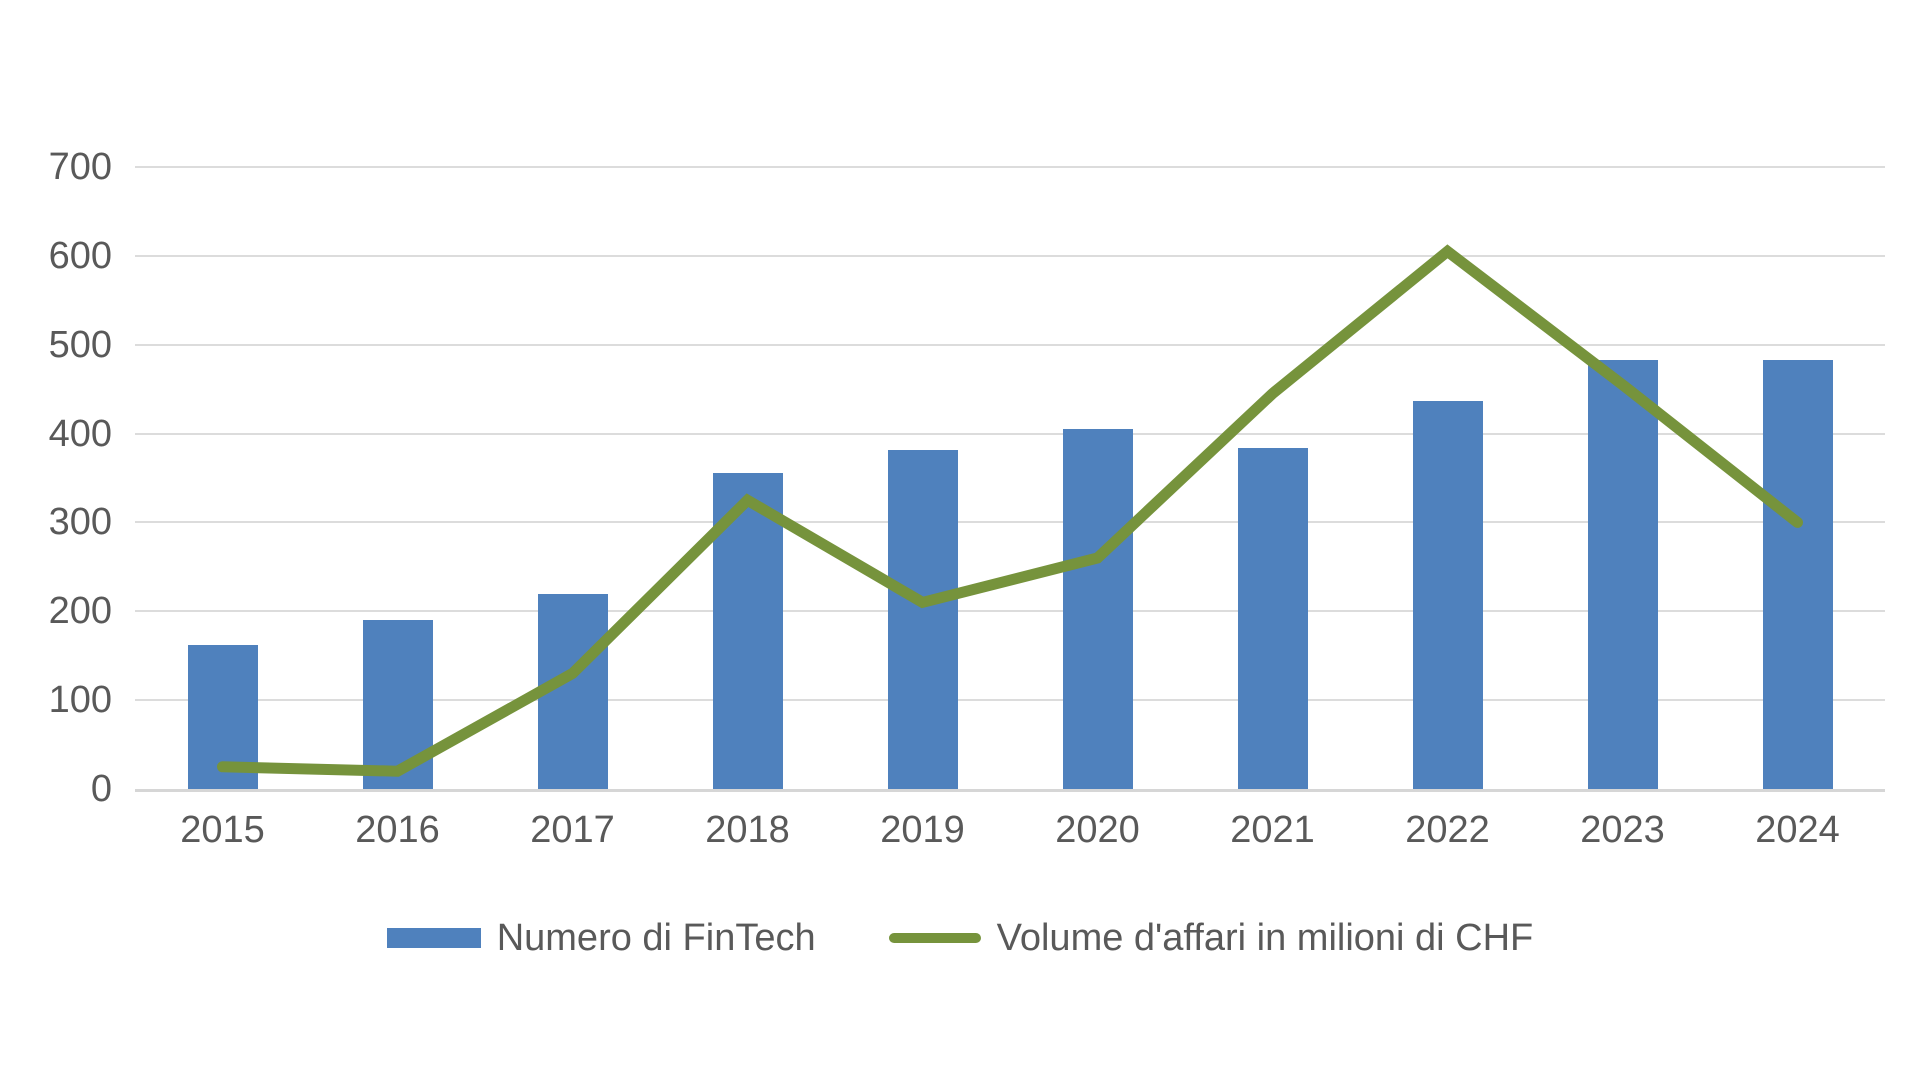 The width and height of the screenshot is (1920, 1080). What do you see at coordinates (747, 830) in the screenshot?
I see `x-axis-label-2018: 2018` at bounding box center [747, 830].